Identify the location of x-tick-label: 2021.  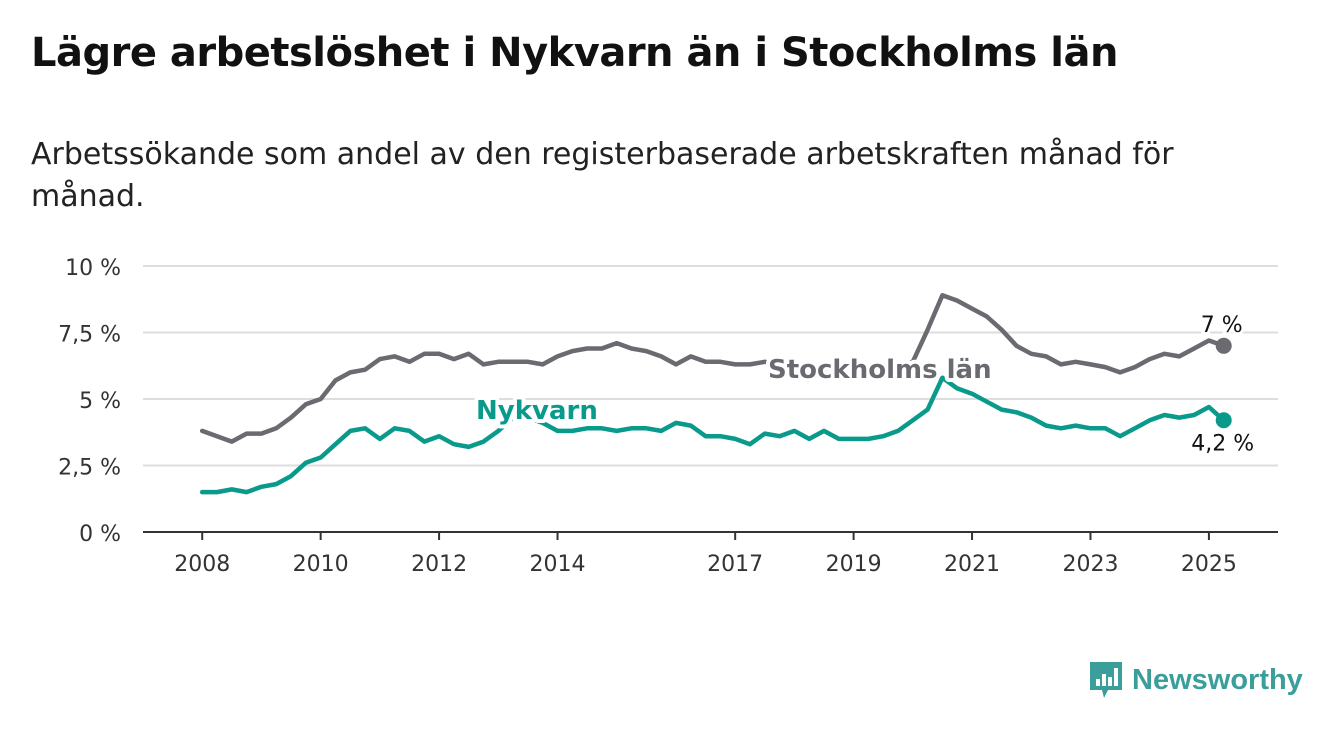
(972, 564).